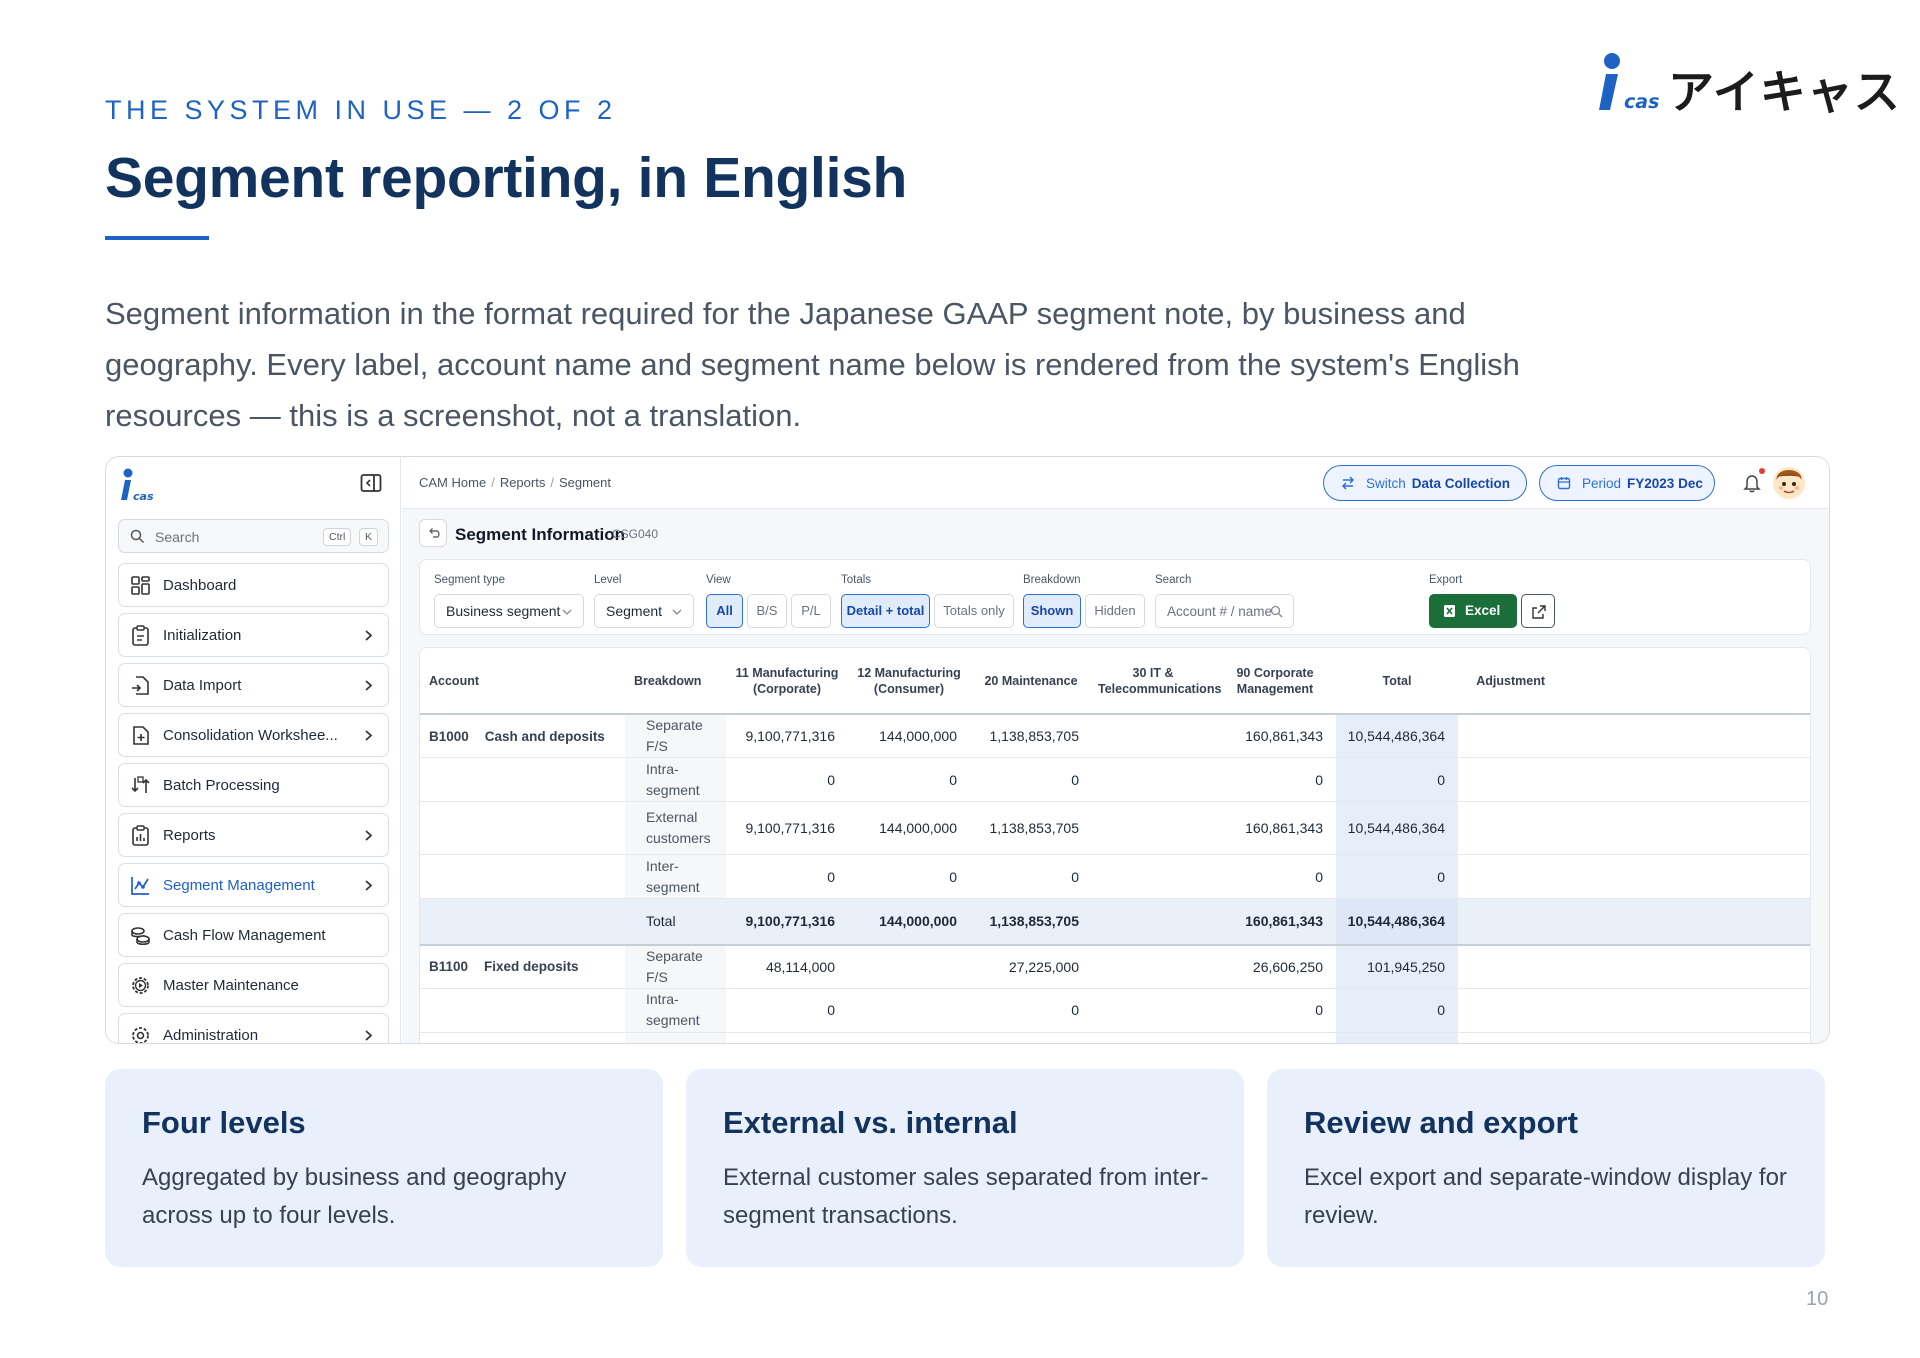  What do you see at coordinates (675, 1037) in the screenshot?
I see `breakdown-cell: External` at bounding box center [675, 1037].